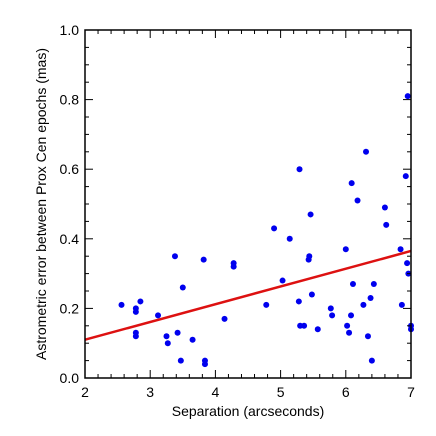  What do you see at coordinates (281, 392) in the screenshot?
I see `x-tick-label: 5` at bounding box center [281, 392].